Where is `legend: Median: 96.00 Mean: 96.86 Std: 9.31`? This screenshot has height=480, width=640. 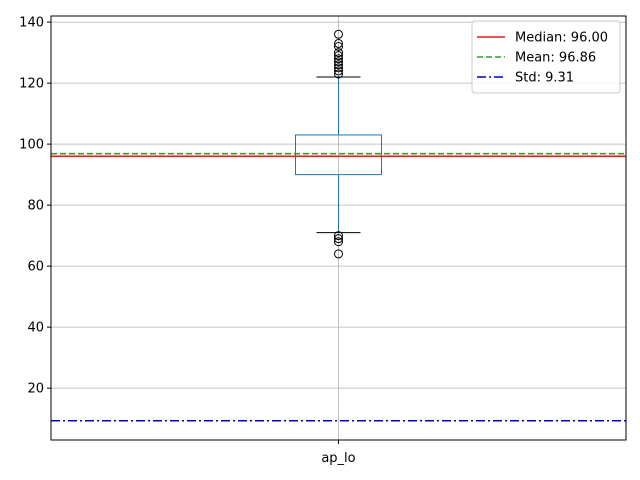 legend: Median: 96.00 Mean: 96.86 Std: 9.31 is located at coordinates (546, 57).